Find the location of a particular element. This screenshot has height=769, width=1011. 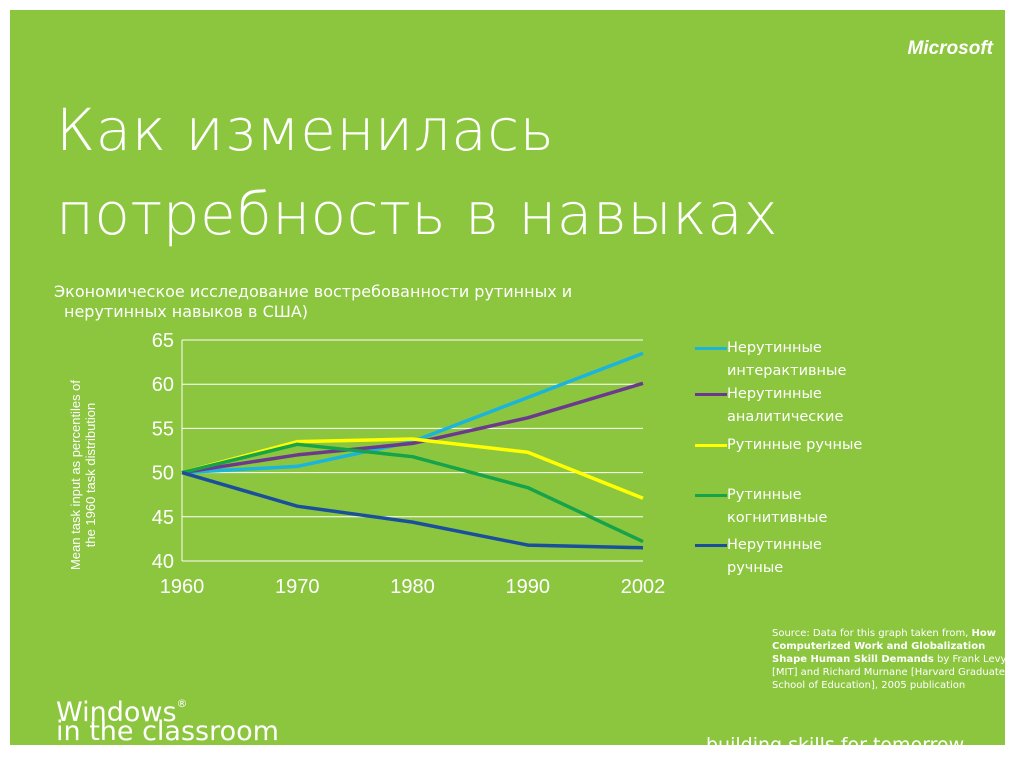

y-tick-label: 55 is located at coordinates (163, 429).